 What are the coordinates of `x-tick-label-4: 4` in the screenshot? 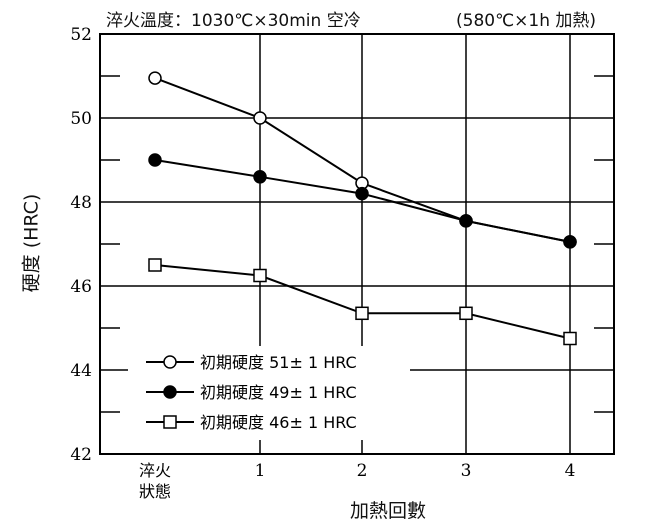 It's located at (570, 471).